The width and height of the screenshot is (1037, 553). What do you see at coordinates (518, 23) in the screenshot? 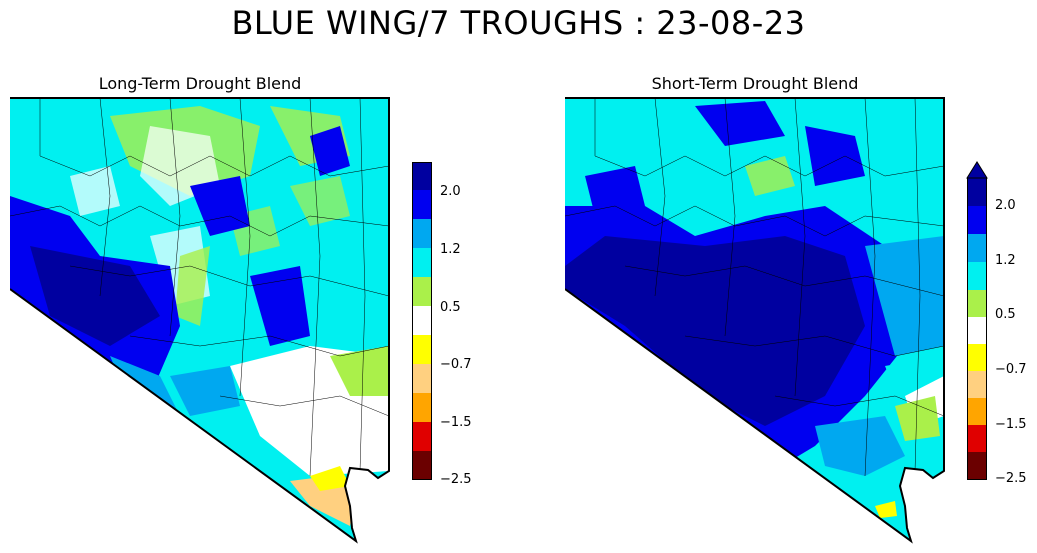
I see `figure-title: BLUE WING/7 TROUGHS : 23-08-23` at bounding box center [518, 23].